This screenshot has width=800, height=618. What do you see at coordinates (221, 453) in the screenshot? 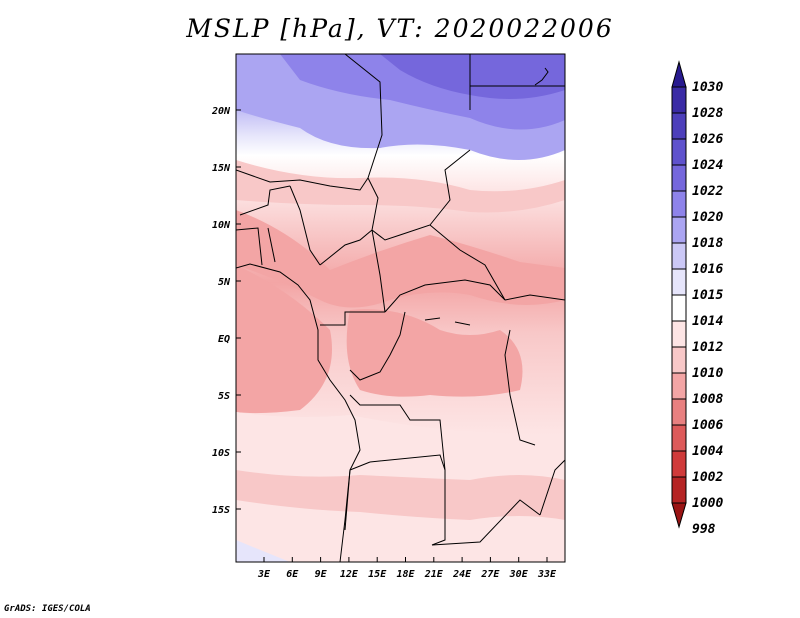
I see `lat-tick-label: 10S` at bounding box center [221, 453].